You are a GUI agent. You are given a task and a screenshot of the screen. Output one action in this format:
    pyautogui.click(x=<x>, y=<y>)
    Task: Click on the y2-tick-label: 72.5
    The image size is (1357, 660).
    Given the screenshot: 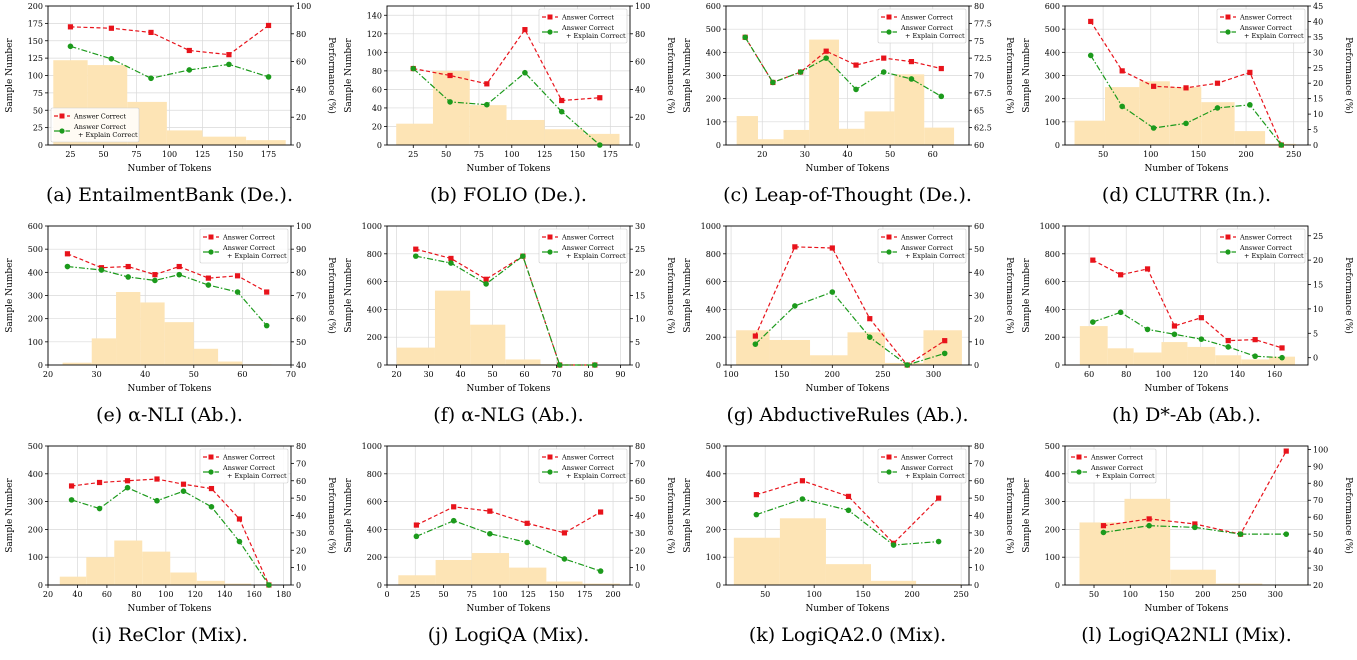 What is the action you would take?
    pyautogui.click(x=983, y=58)
    